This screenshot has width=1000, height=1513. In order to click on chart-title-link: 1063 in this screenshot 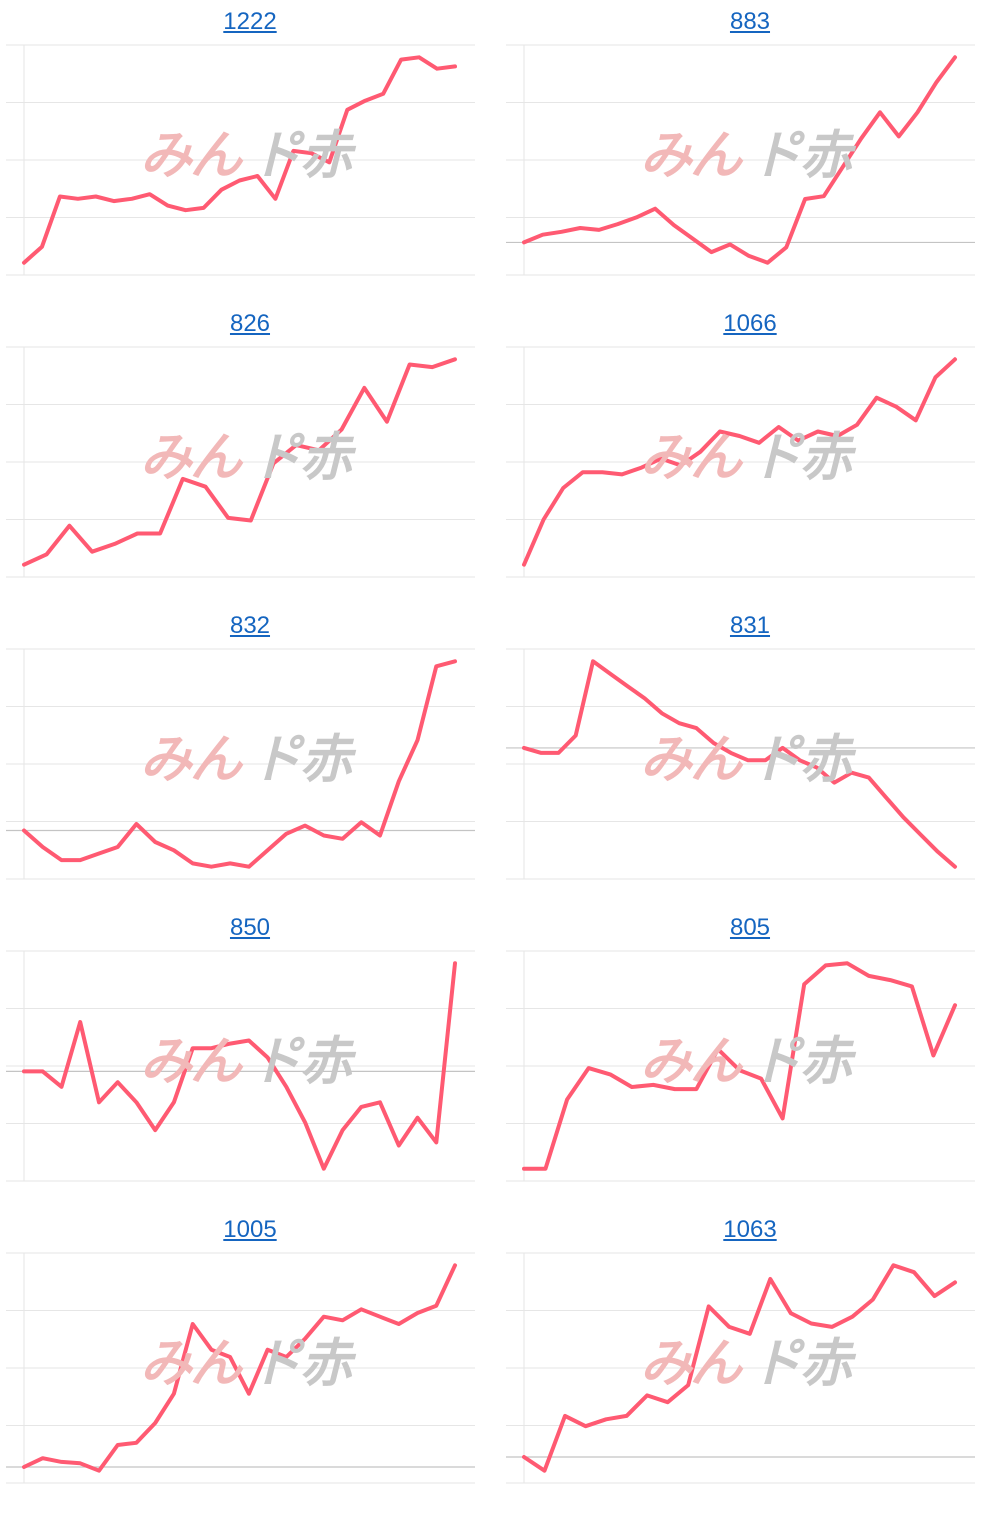, I will do `click(750, 1229)`.